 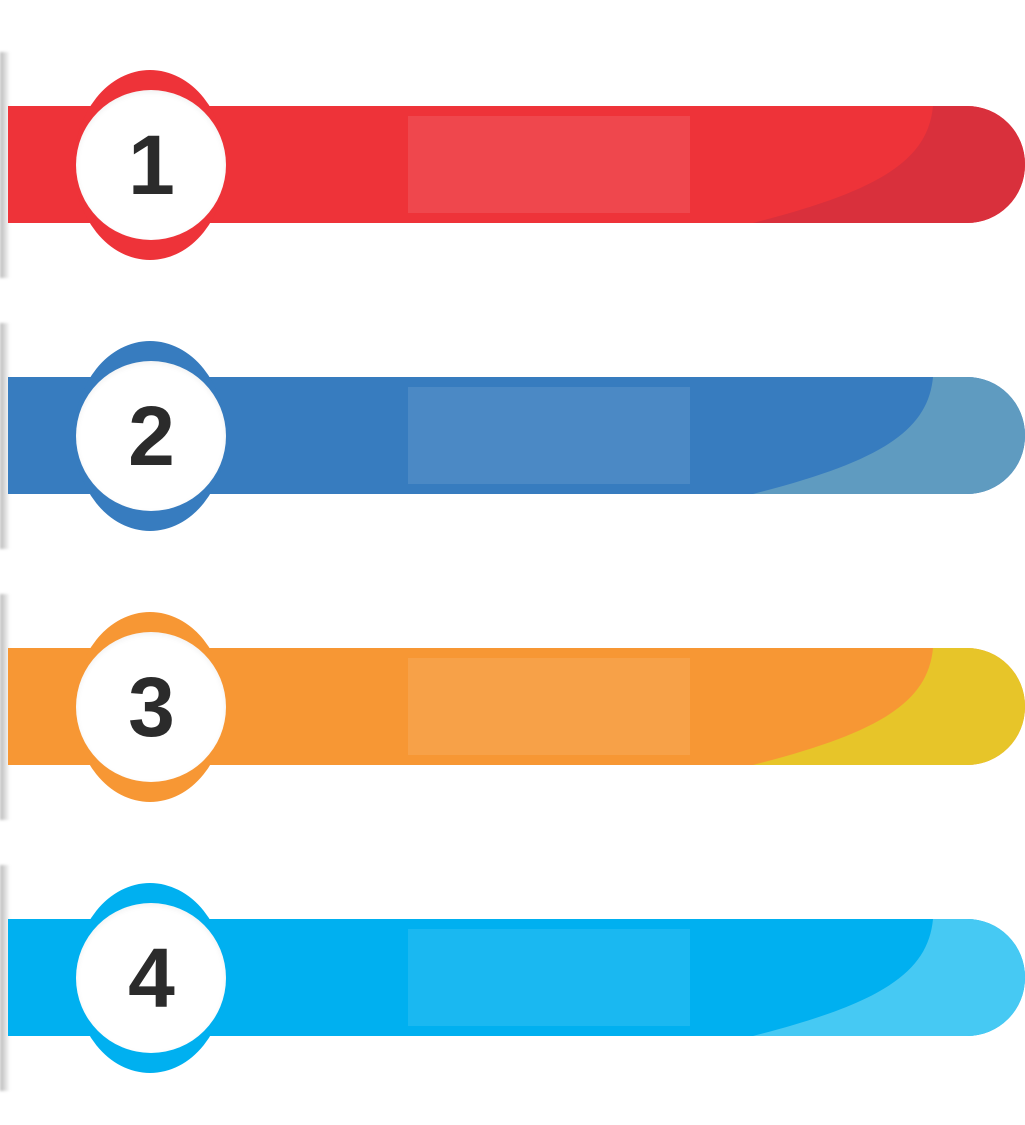 I want to click on badge-number: 4, so click(x=151, y=978).